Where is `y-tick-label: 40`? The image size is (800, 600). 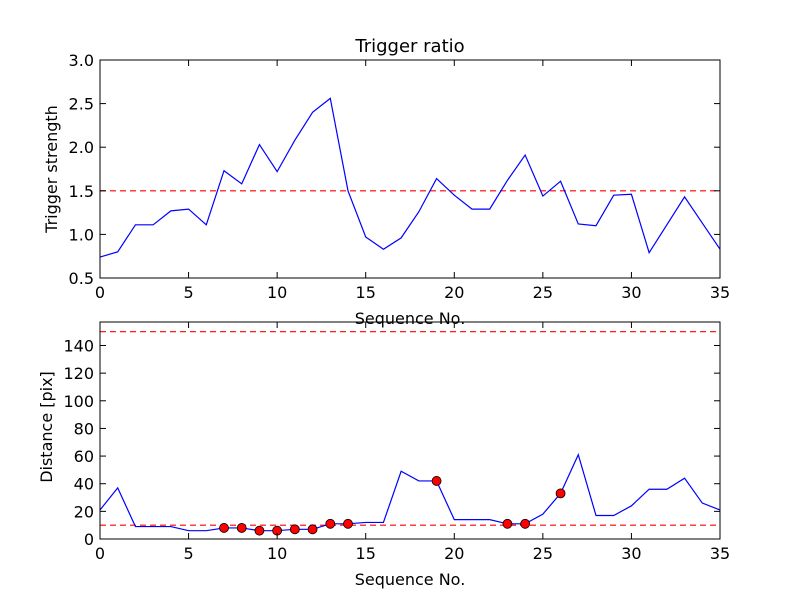
y-tick-label: 40 is located at coordinates (84, 484).